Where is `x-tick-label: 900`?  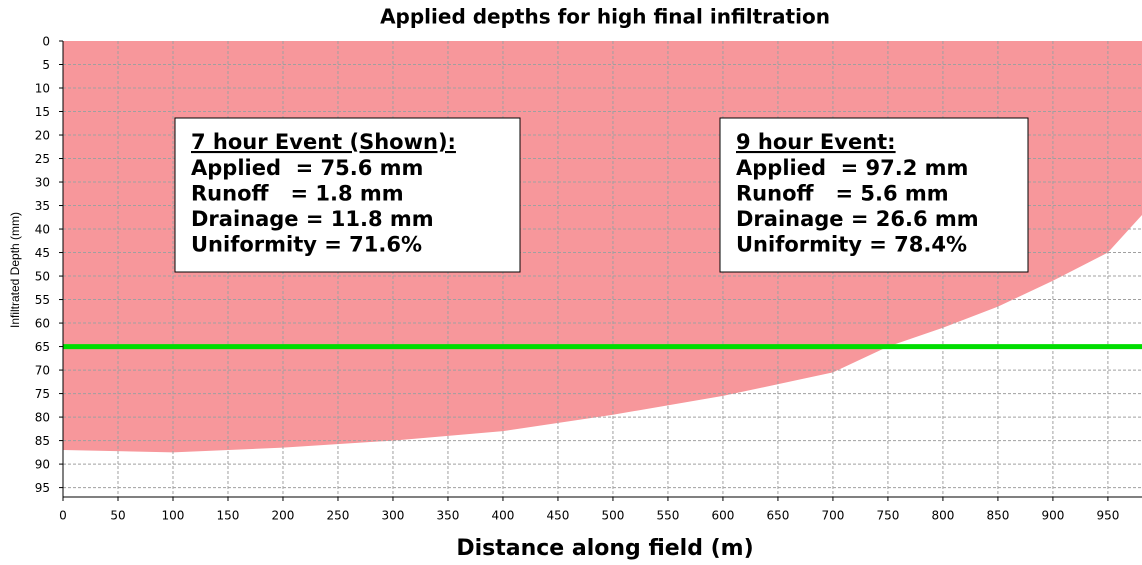
x-tick-label: 900 is located at coordinates (1052, 516).